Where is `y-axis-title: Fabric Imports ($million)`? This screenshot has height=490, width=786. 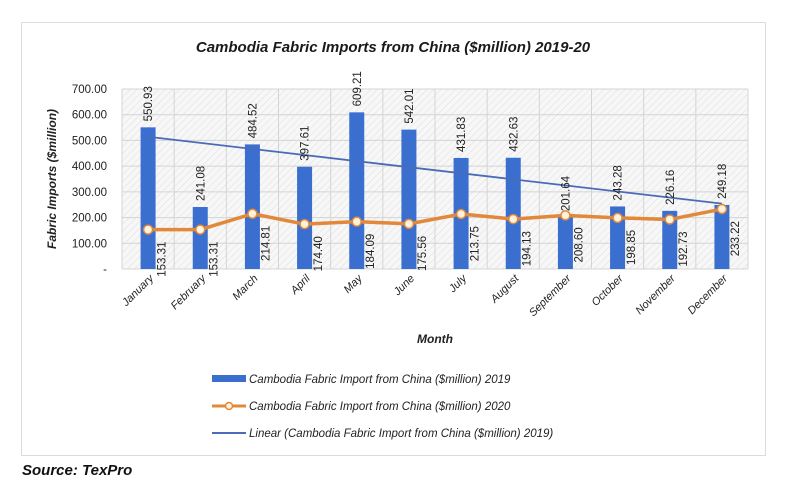 y-axis-title: Fabric Imports ($million) is located at coordinates (52, 179).